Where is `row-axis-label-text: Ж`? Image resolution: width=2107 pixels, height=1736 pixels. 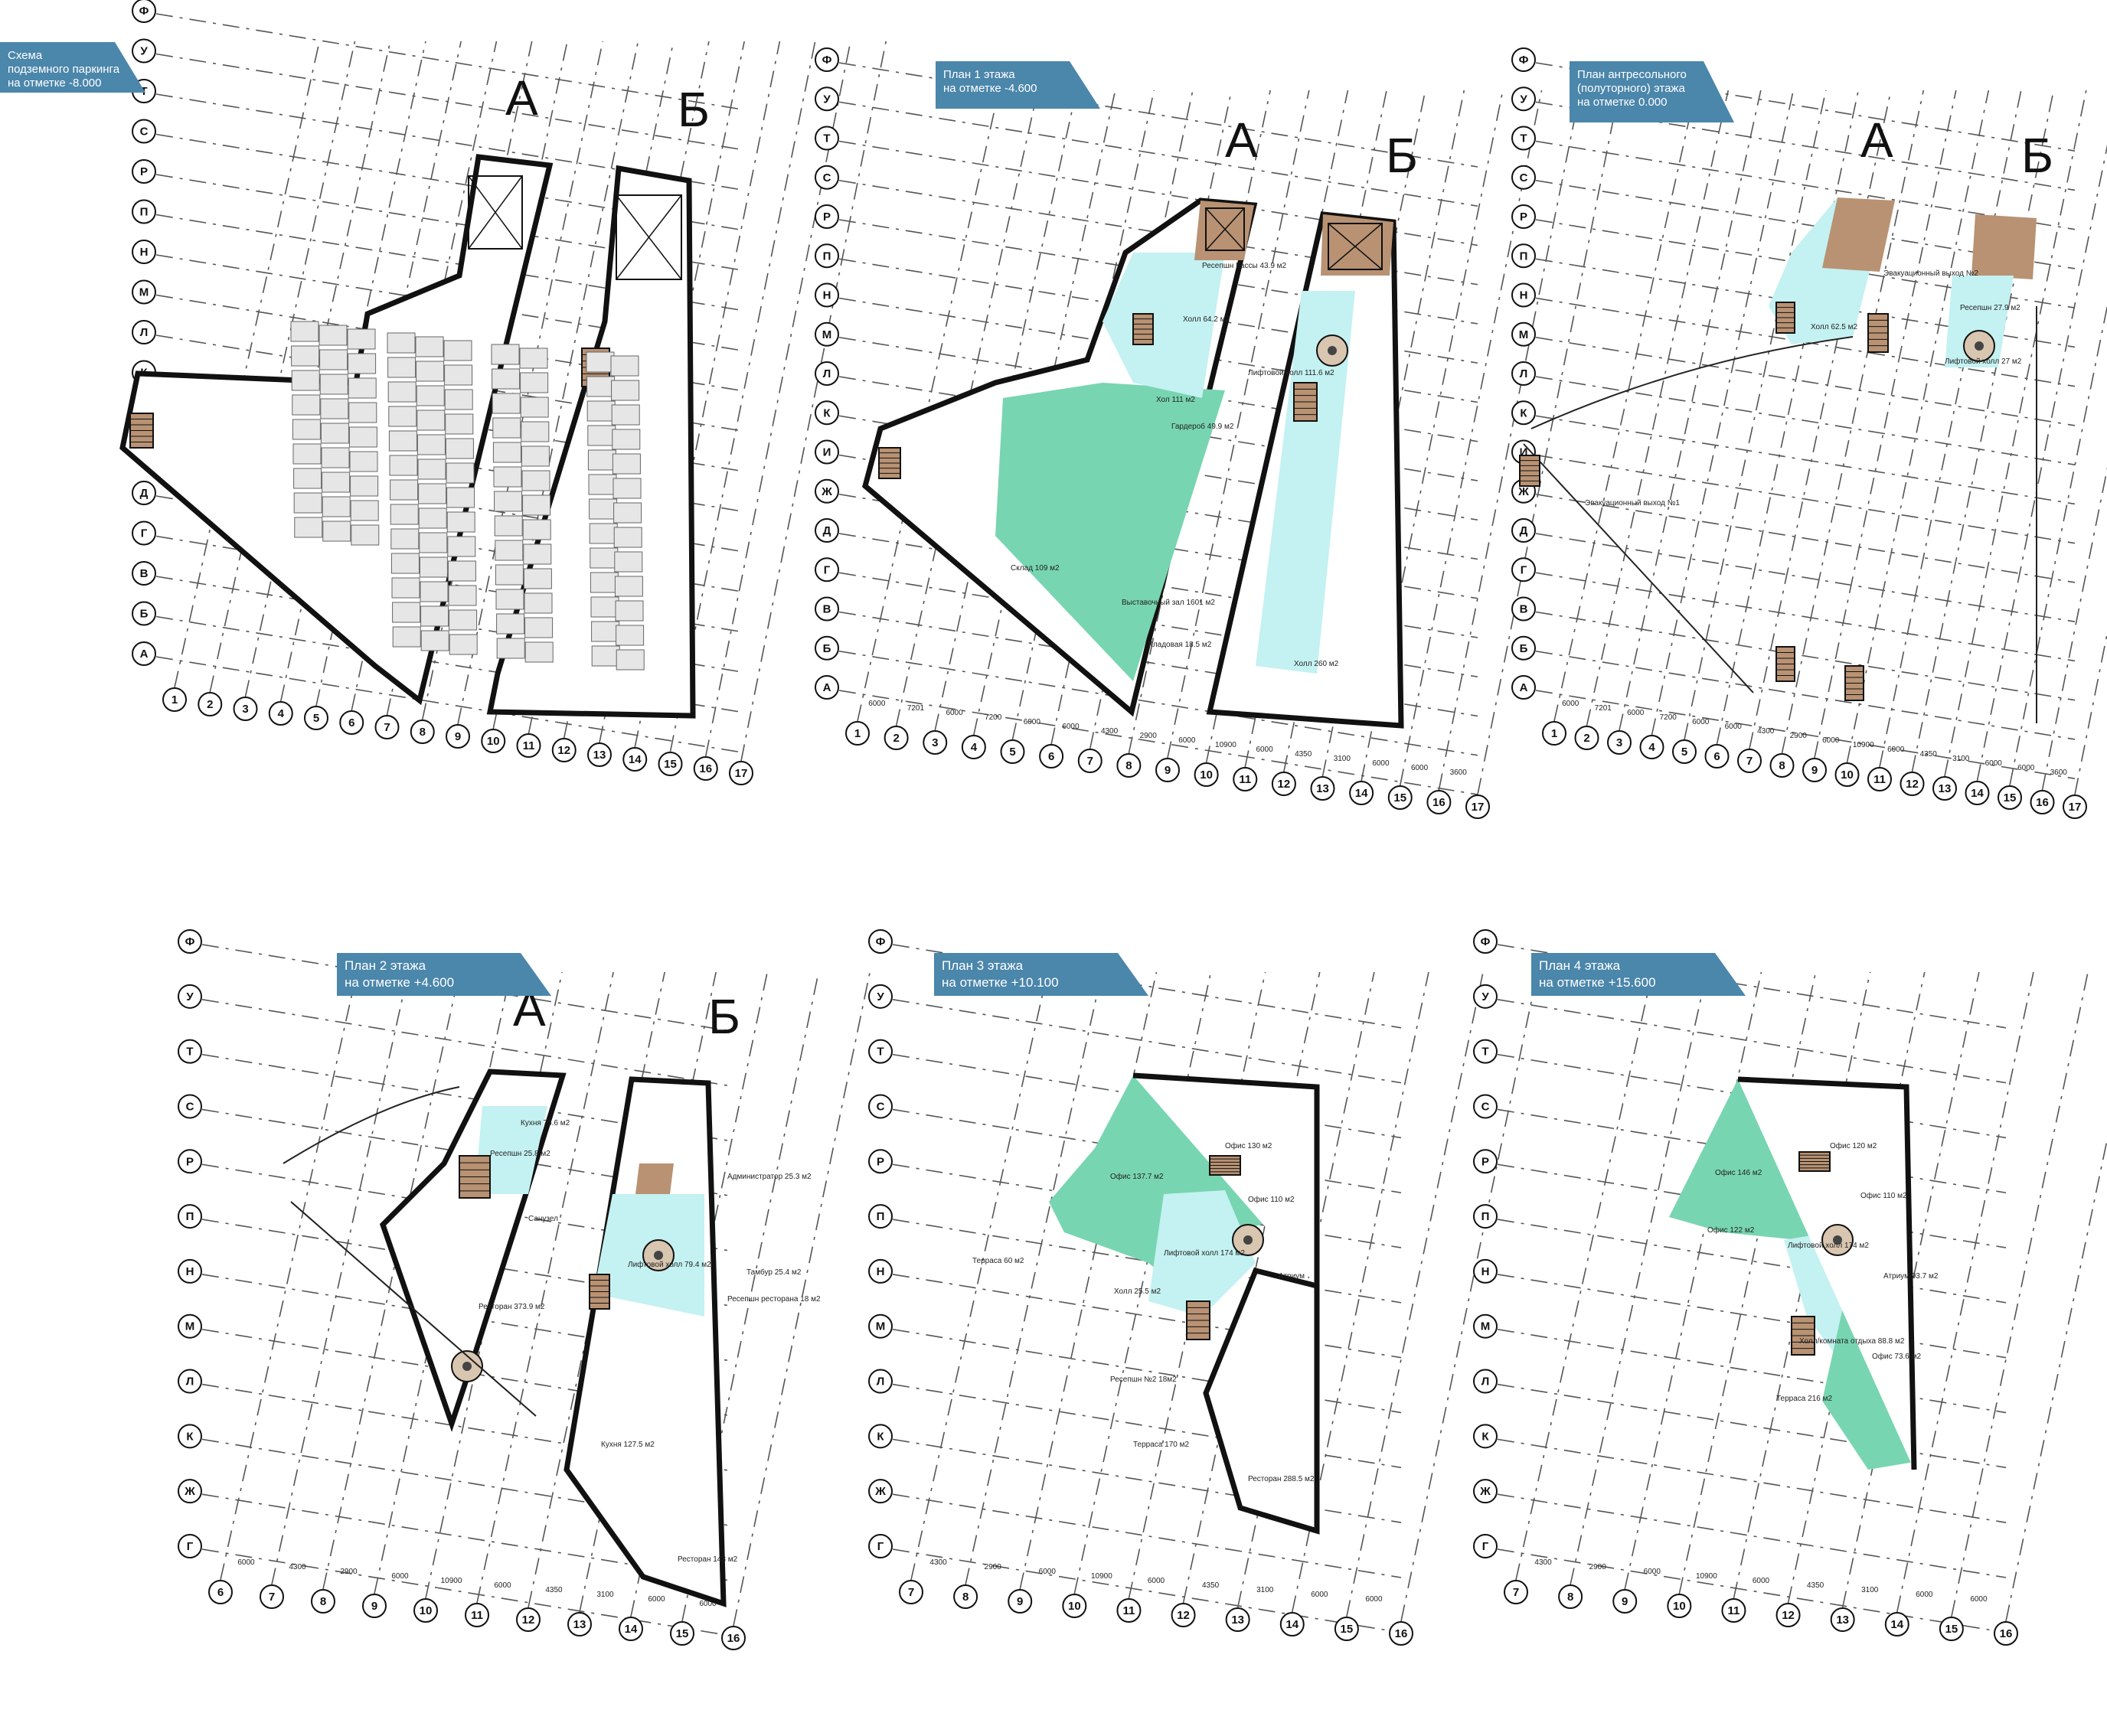
row-axis-label-text: Ж is located at coordinates (1523, 491).